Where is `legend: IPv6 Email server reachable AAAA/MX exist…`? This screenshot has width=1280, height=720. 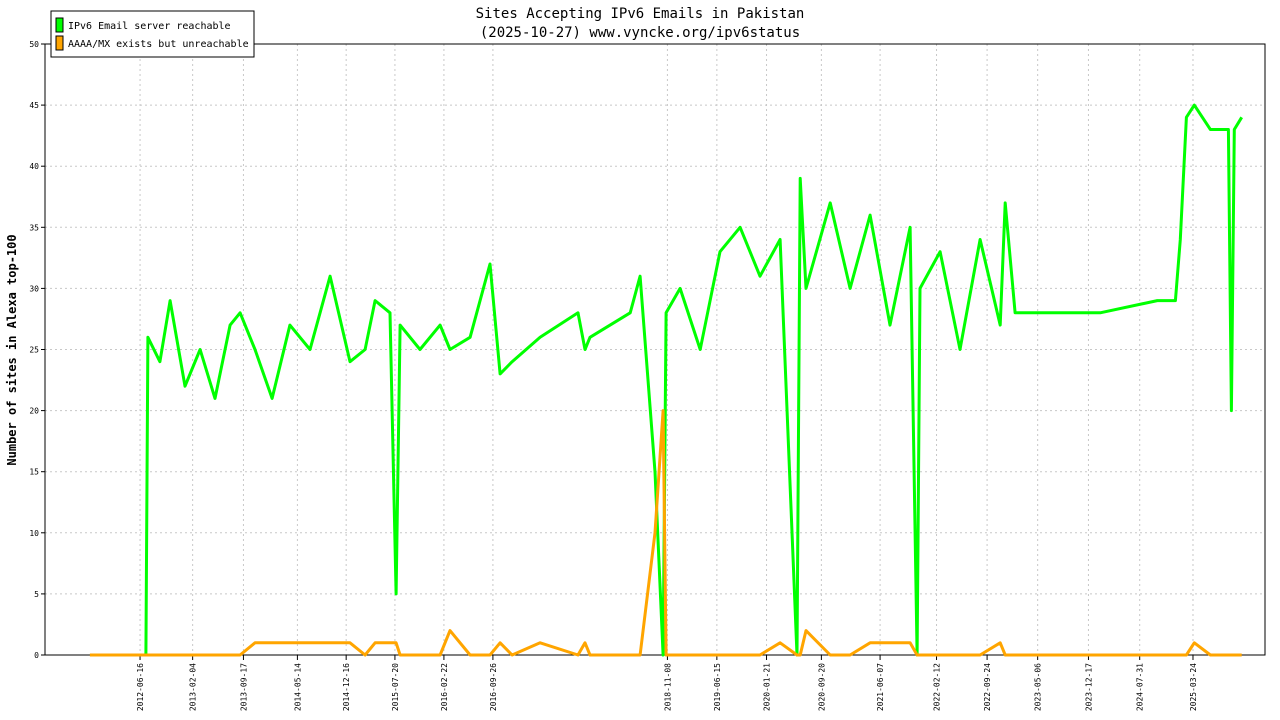 legend: IPv6 Email server reachable AAAA/MX exist… is located at coordinates (152, 34).